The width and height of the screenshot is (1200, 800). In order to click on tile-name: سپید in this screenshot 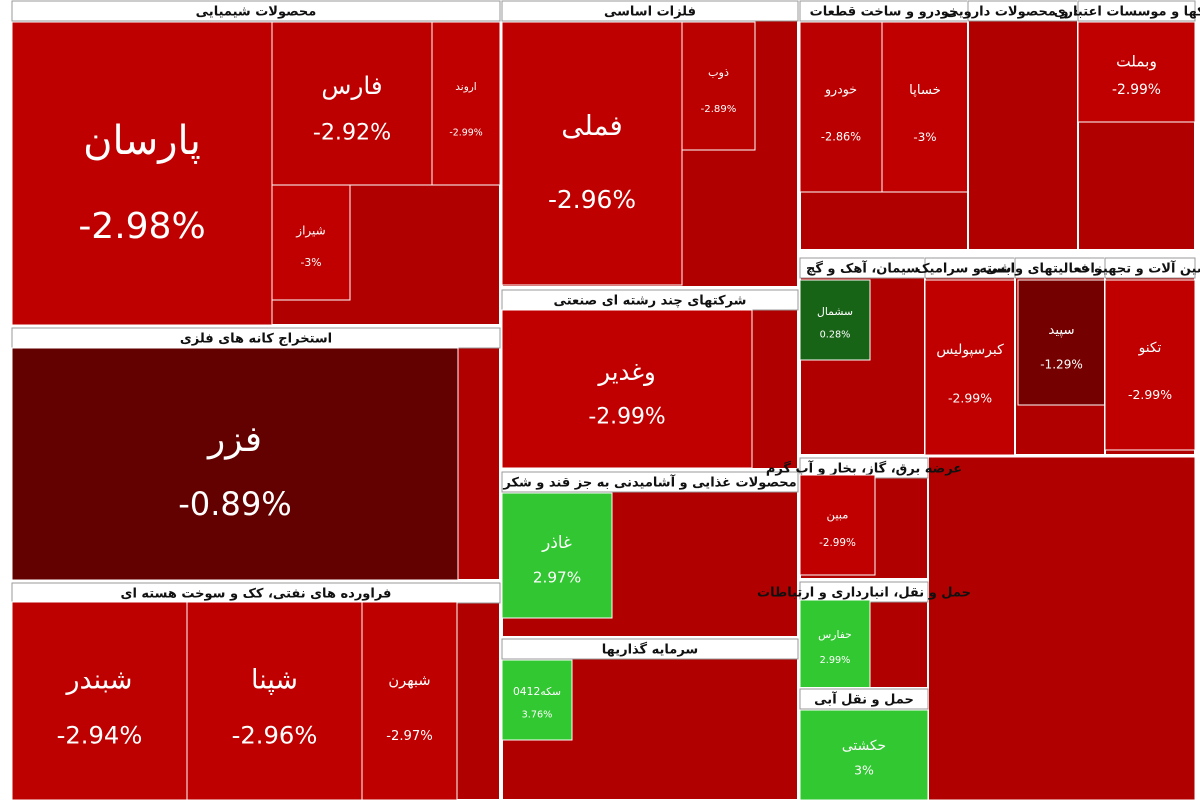, I will do `click(1061, 330)`.